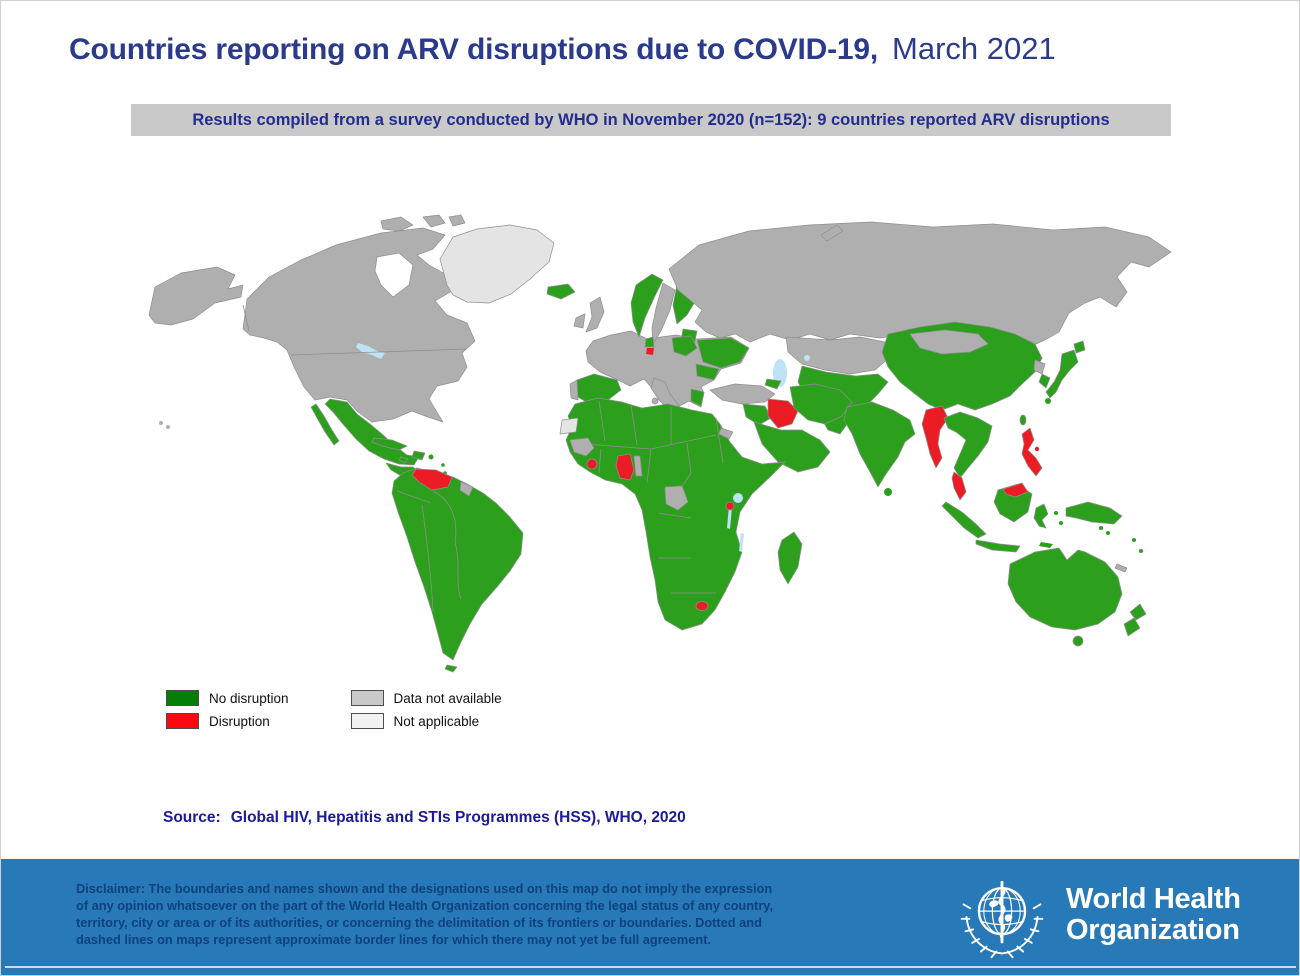 Image resolution: width=1300 pixels, height=976 pixels. Describe the element at coordinates (702, 606) in the screenshot. I see `region-lesotho` at that location.